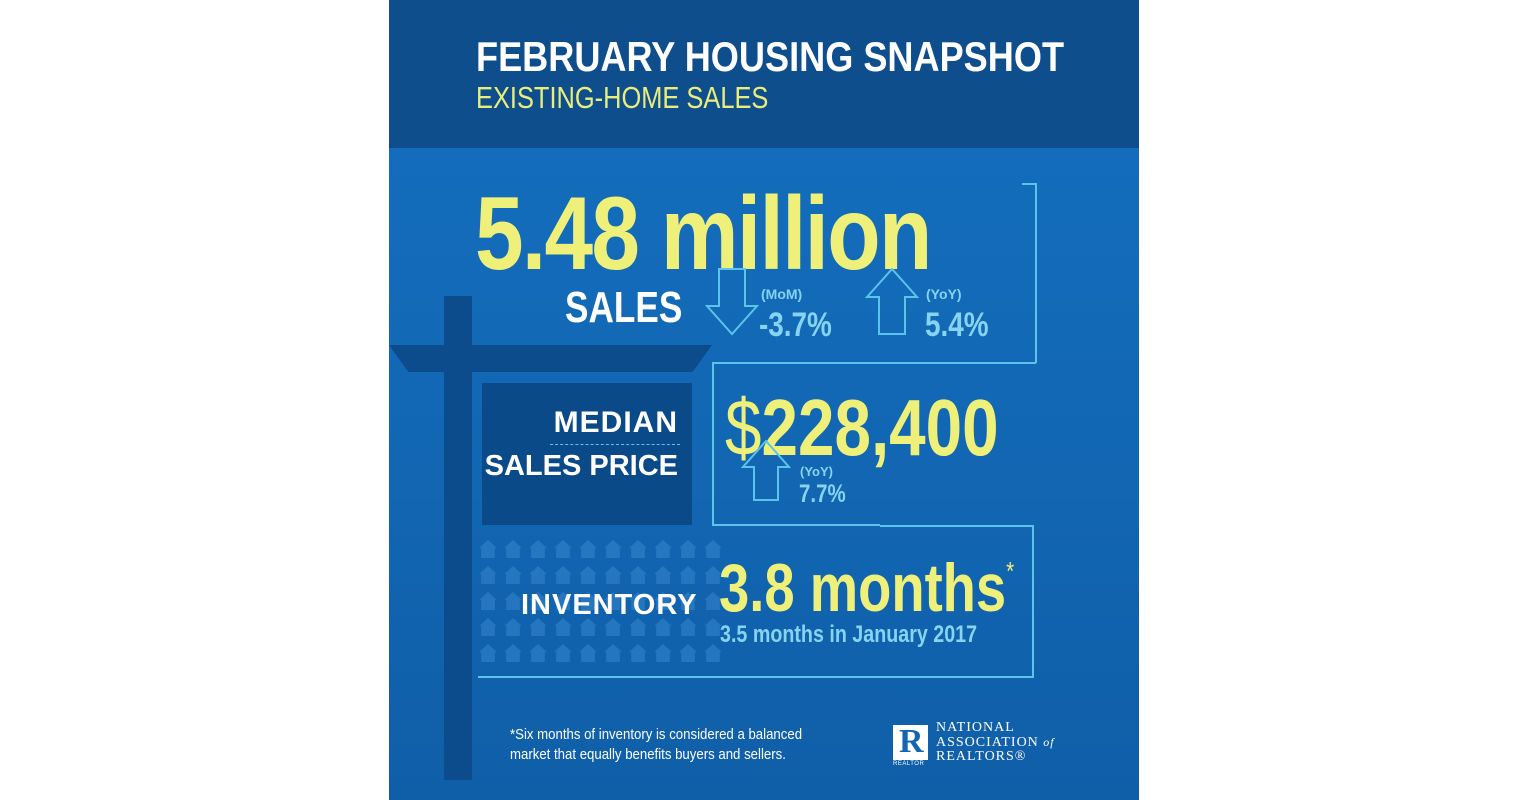 This screenshot has height=800, width=1528. I want to click on realtor-r-icon: R, so click(910, 742).